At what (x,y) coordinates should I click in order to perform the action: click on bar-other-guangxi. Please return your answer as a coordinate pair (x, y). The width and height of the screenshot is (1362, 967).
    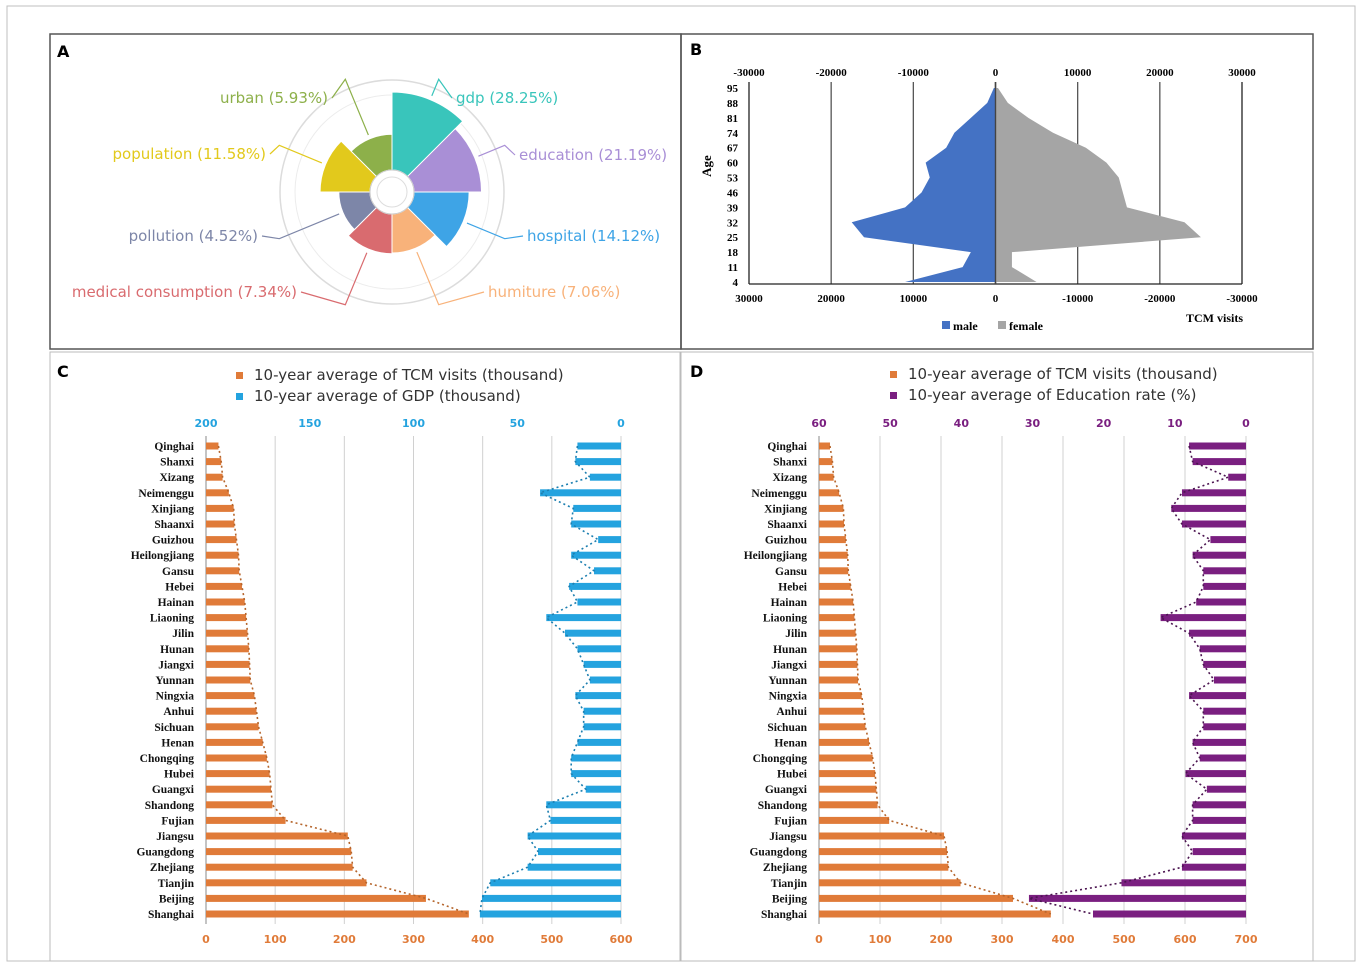
    Looking at the image, I should click on (1226, 789).